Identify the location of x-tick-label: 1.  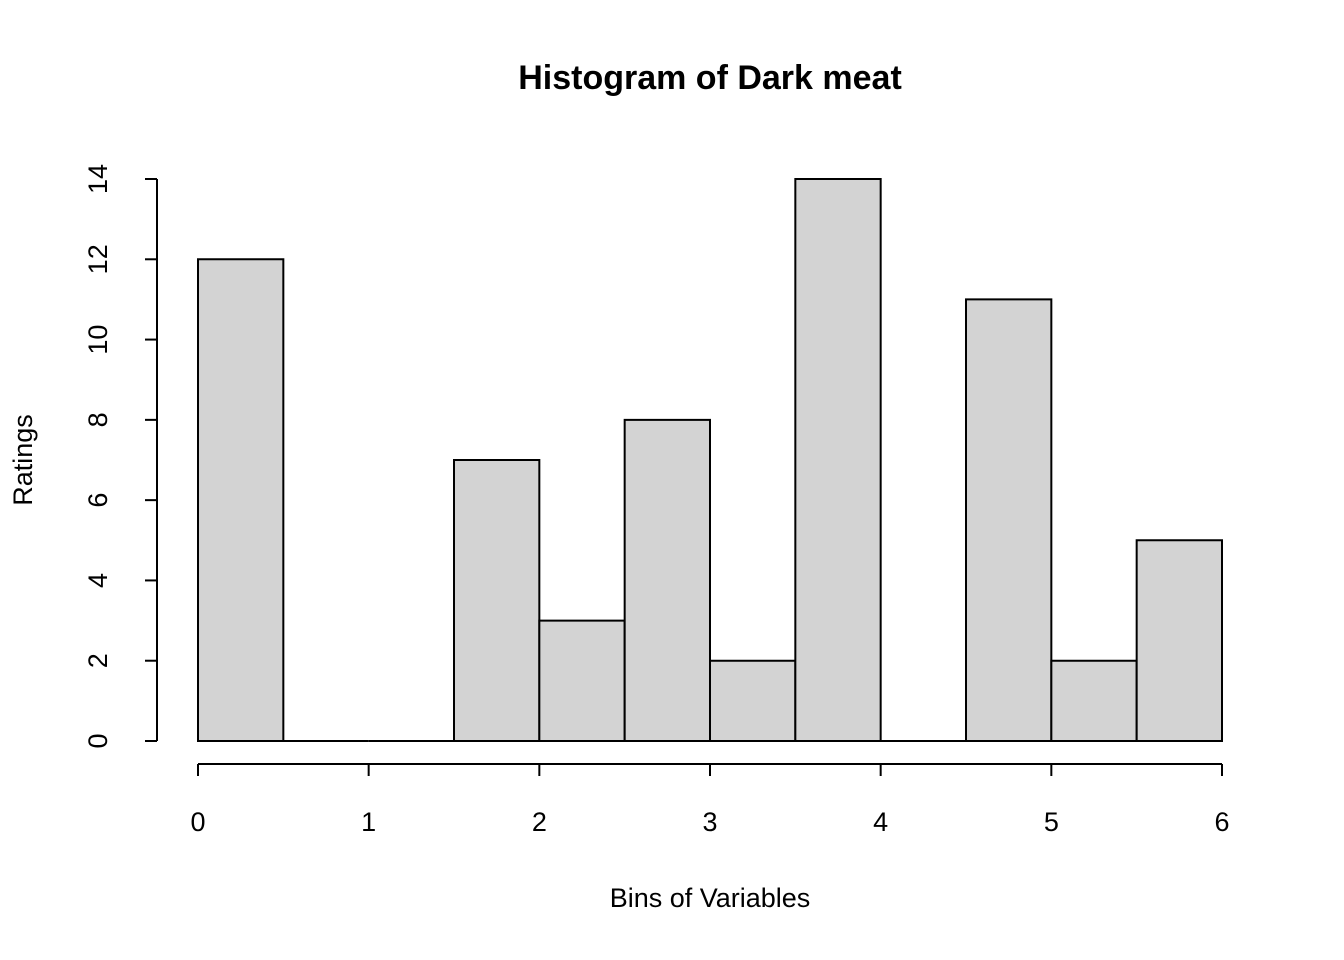
(368, 822).